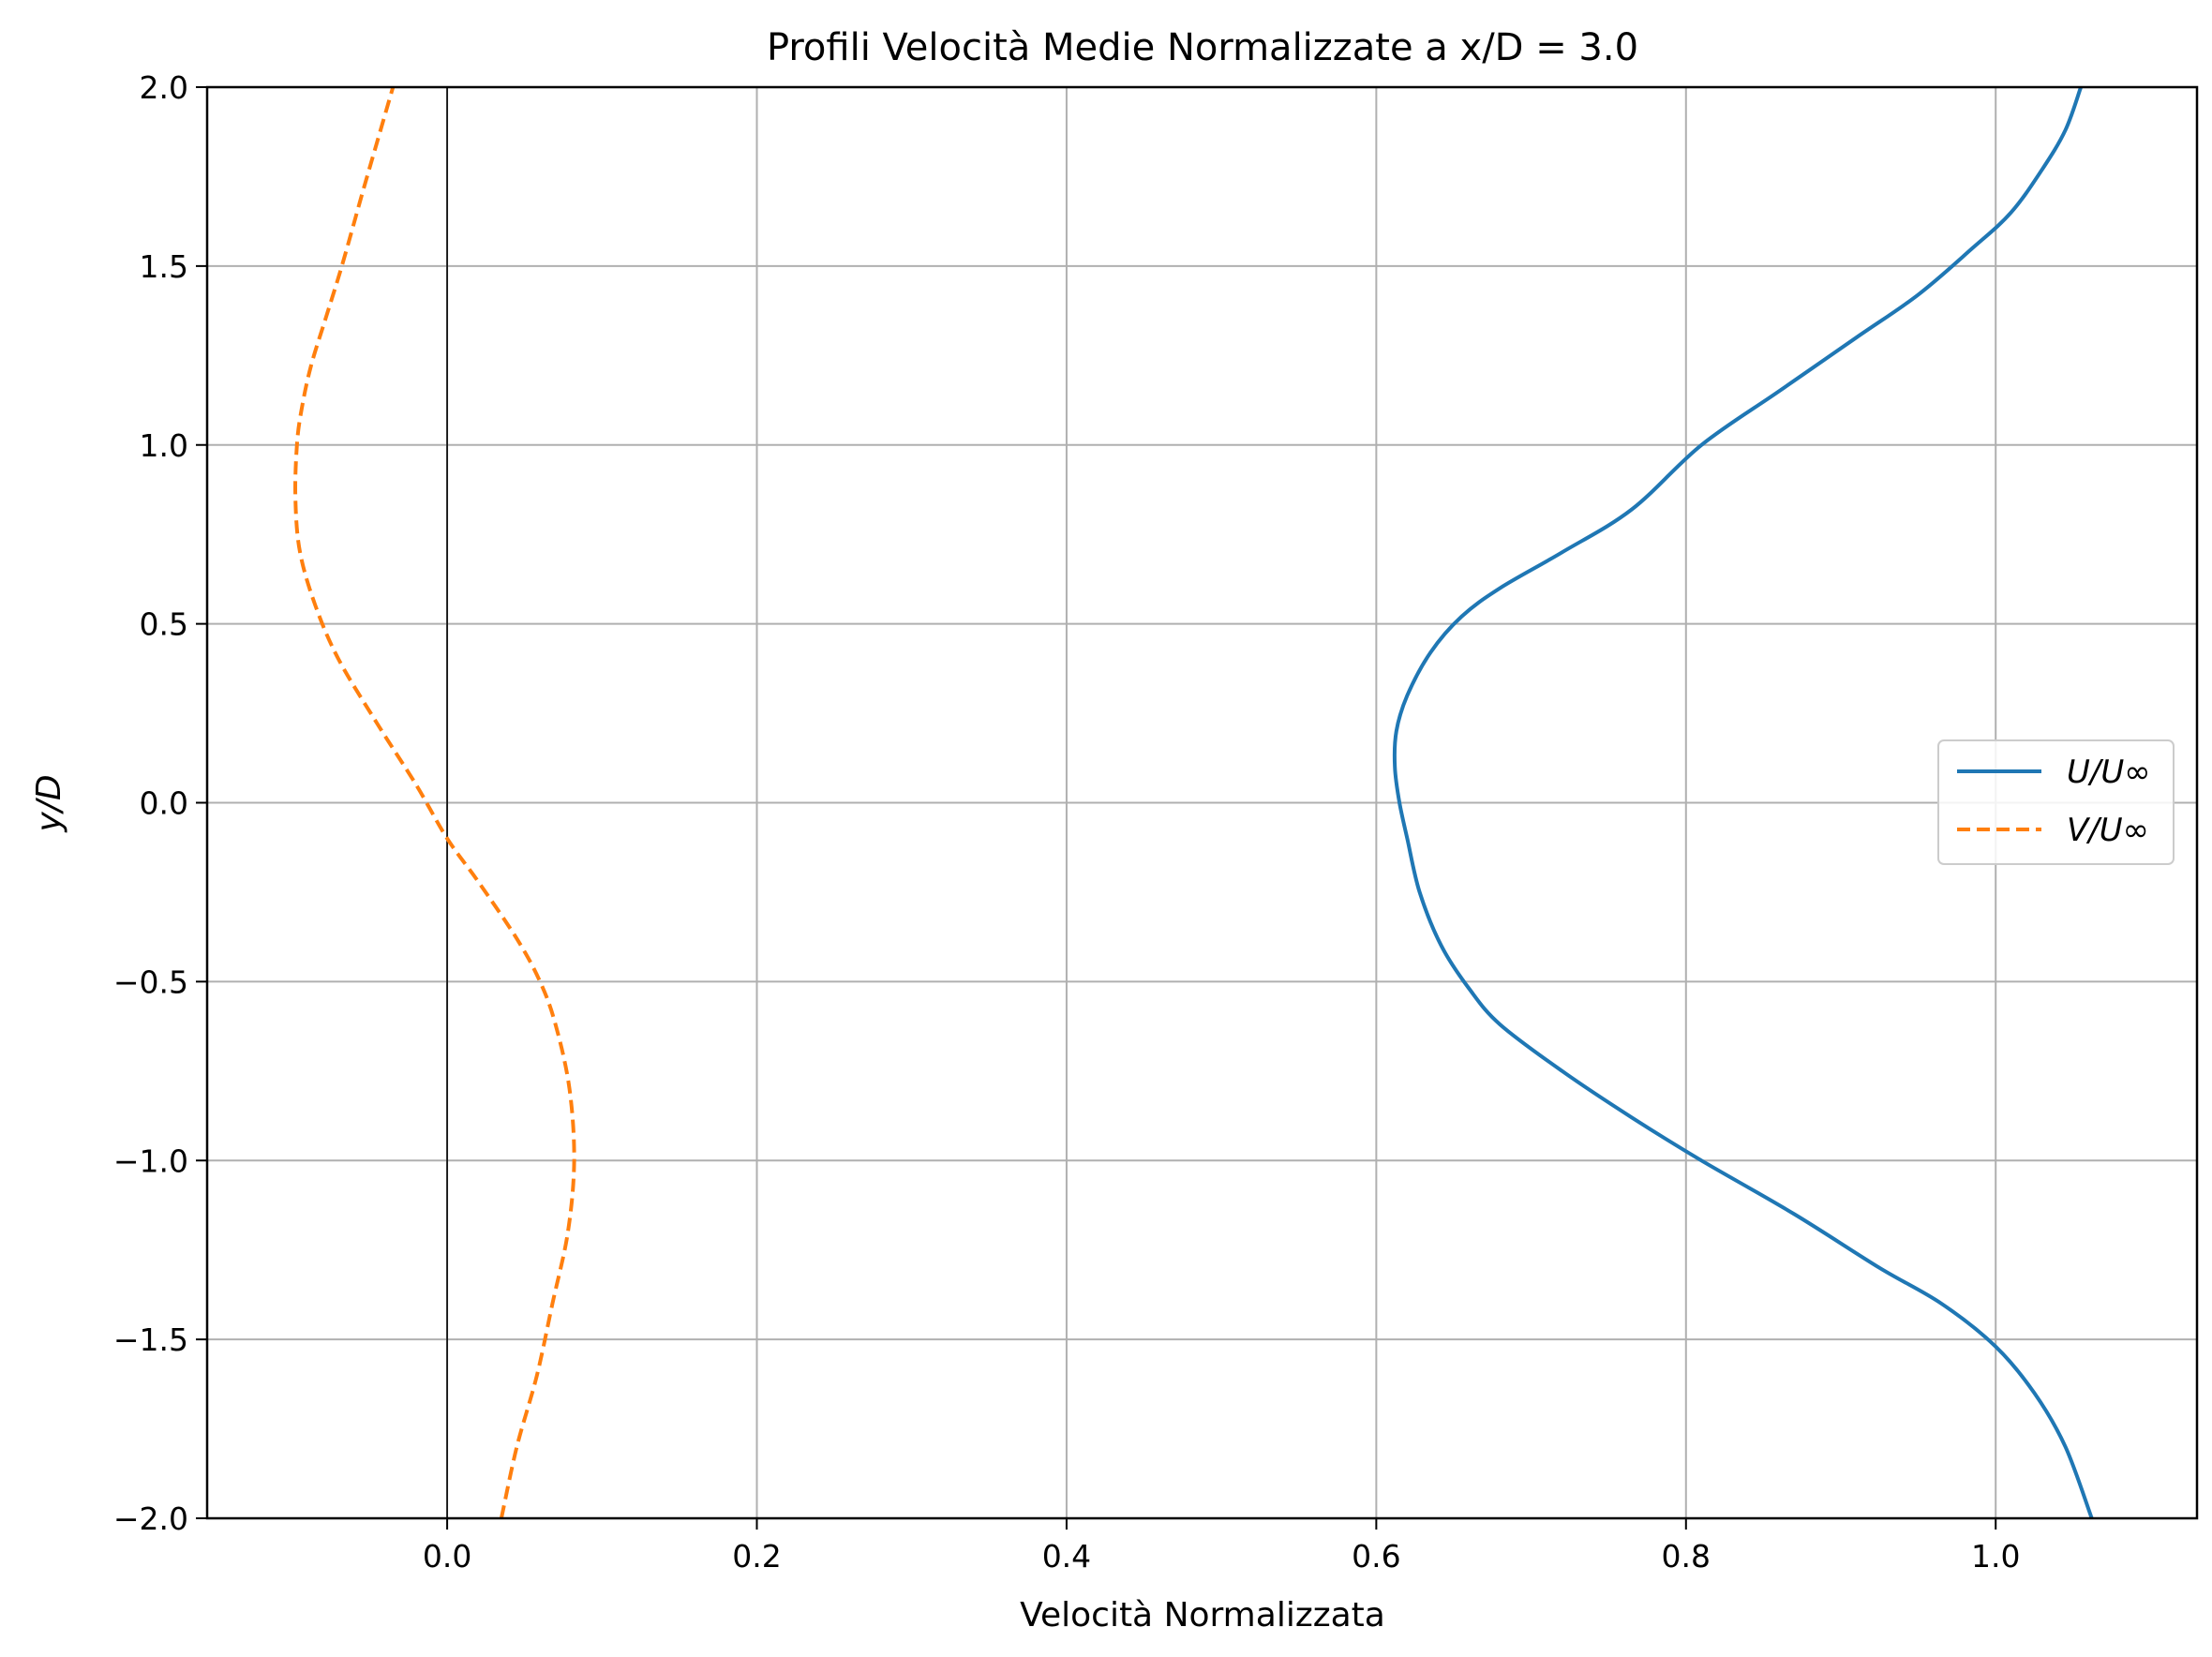 Image resolution: width=2212 pixels, height=1657 pixels. I want to click on x-tick-label: 0.0, so click(447, 1557).